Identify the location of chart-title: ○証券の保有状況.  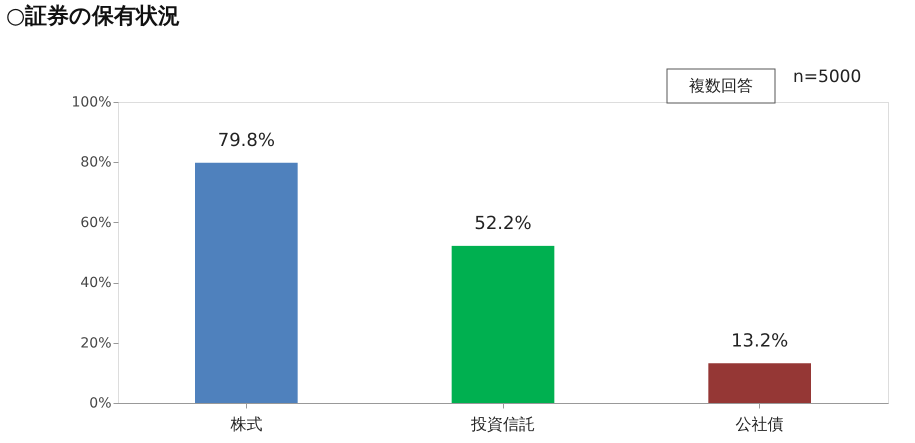
(93, 16).